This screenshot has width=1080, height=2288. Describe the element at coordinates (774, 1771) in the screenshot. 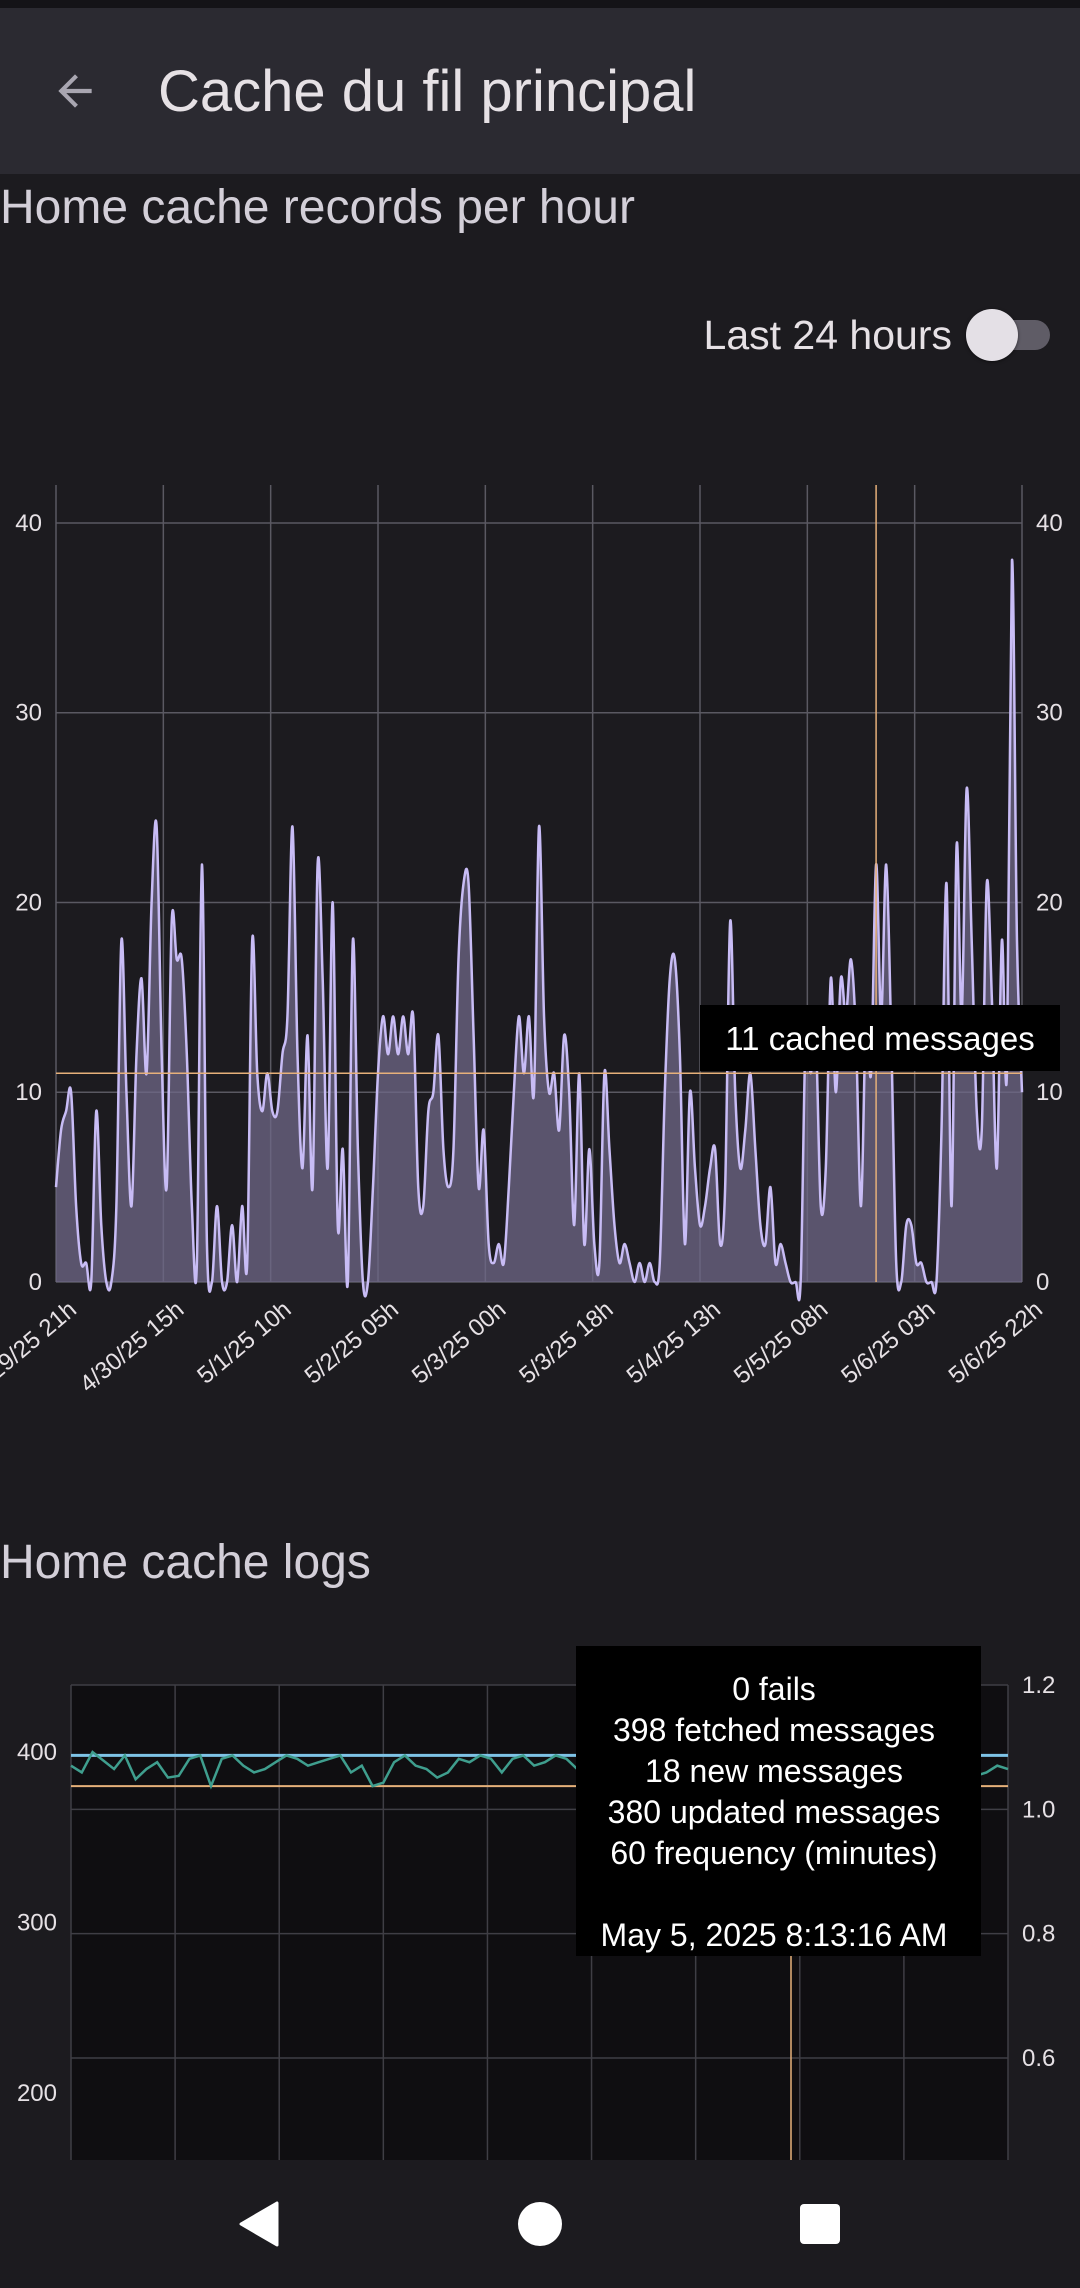

I see `tooltip-line: 18 new messages` at that location.